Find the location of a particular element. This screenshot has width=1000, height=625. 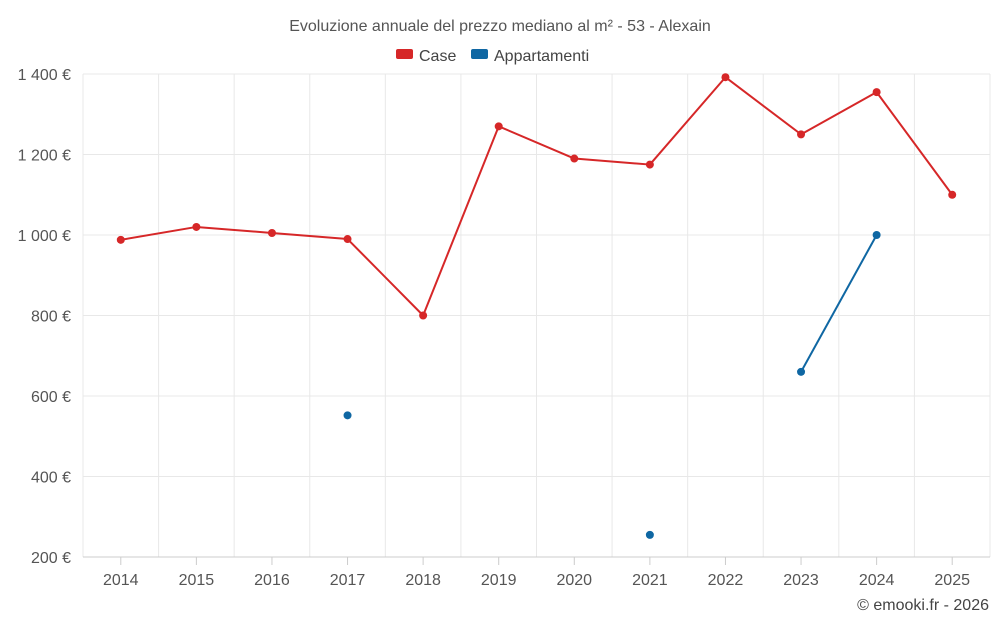

data-point-appartamenti-2017 is located at coordinates (347, 415).